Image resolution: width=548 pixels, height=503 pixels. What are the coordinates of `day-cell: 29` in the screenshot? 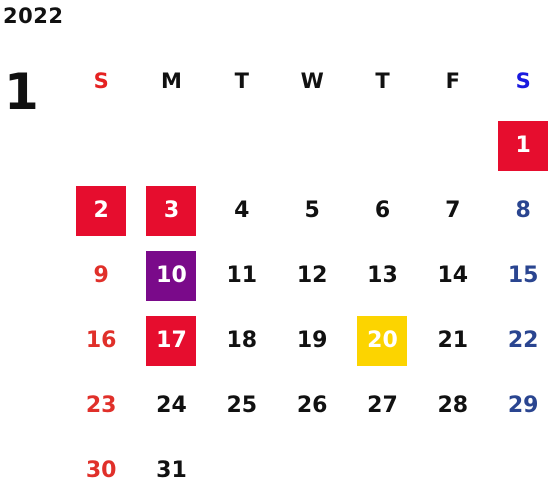 It's located at (518, 405).